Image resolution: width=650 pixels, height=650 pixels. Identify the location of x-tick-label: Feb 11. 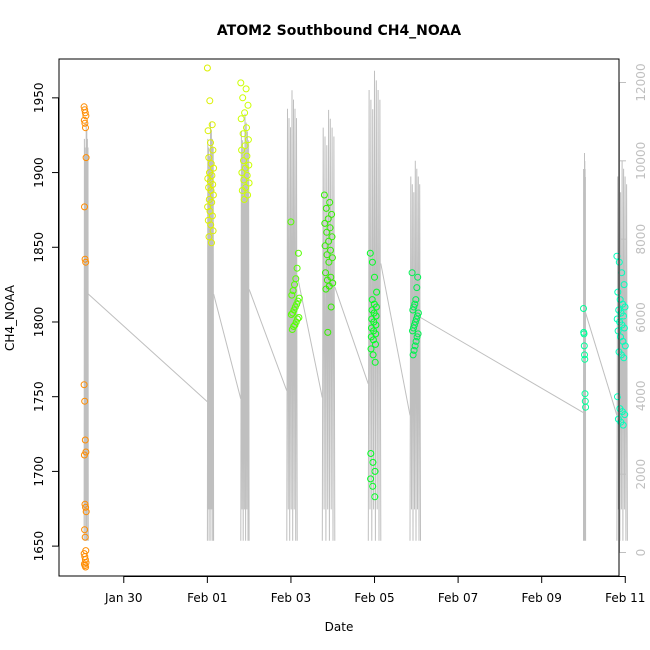
(625, 598).